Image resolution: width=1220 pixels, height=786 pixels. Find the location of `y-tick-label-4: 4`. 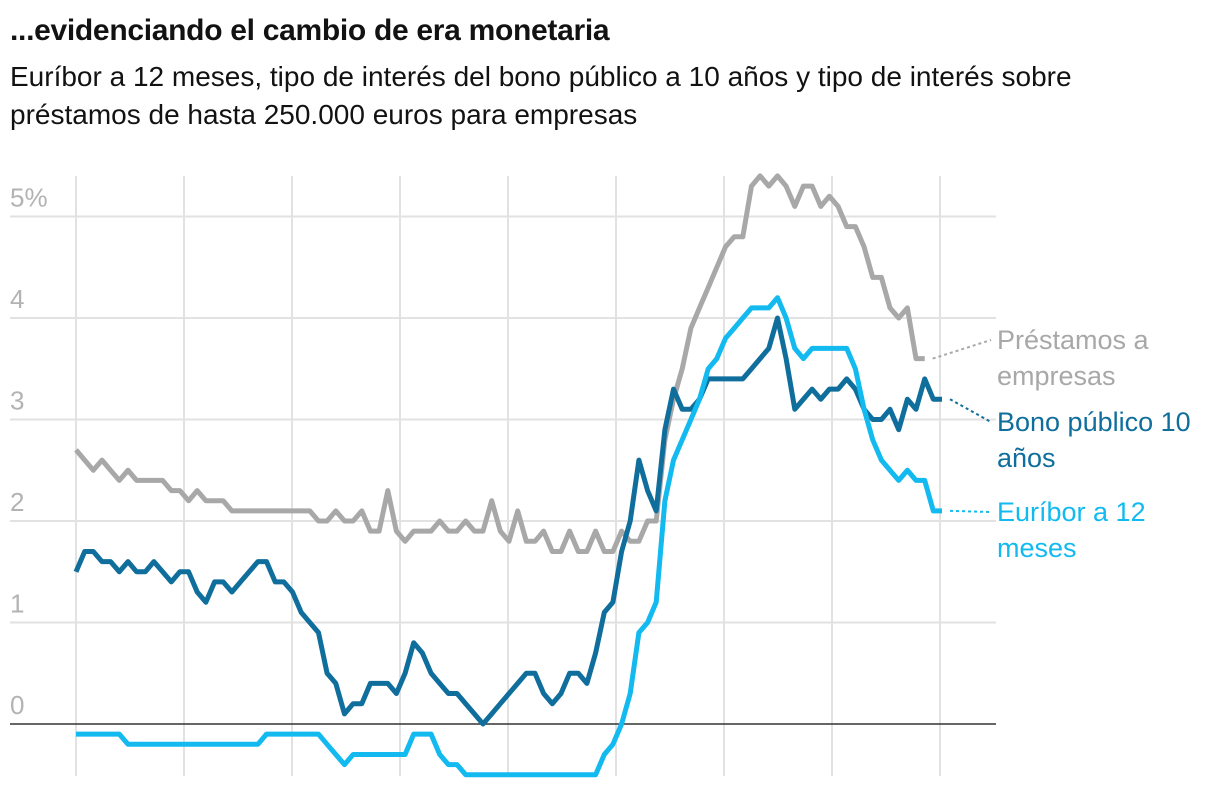

y-tick-label-4: 4 is located at coordinates (17, 299).